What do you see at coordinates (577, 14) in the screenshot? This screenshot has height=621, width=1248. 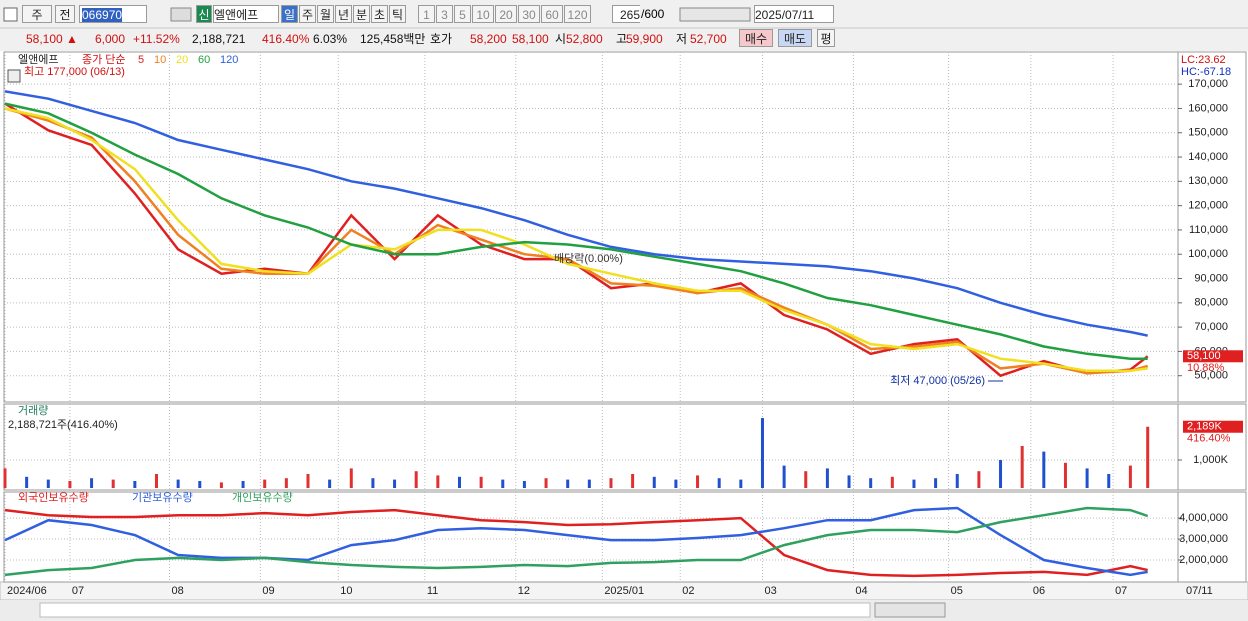 I see `interval-button: 120` at bounding box center [577, 14].